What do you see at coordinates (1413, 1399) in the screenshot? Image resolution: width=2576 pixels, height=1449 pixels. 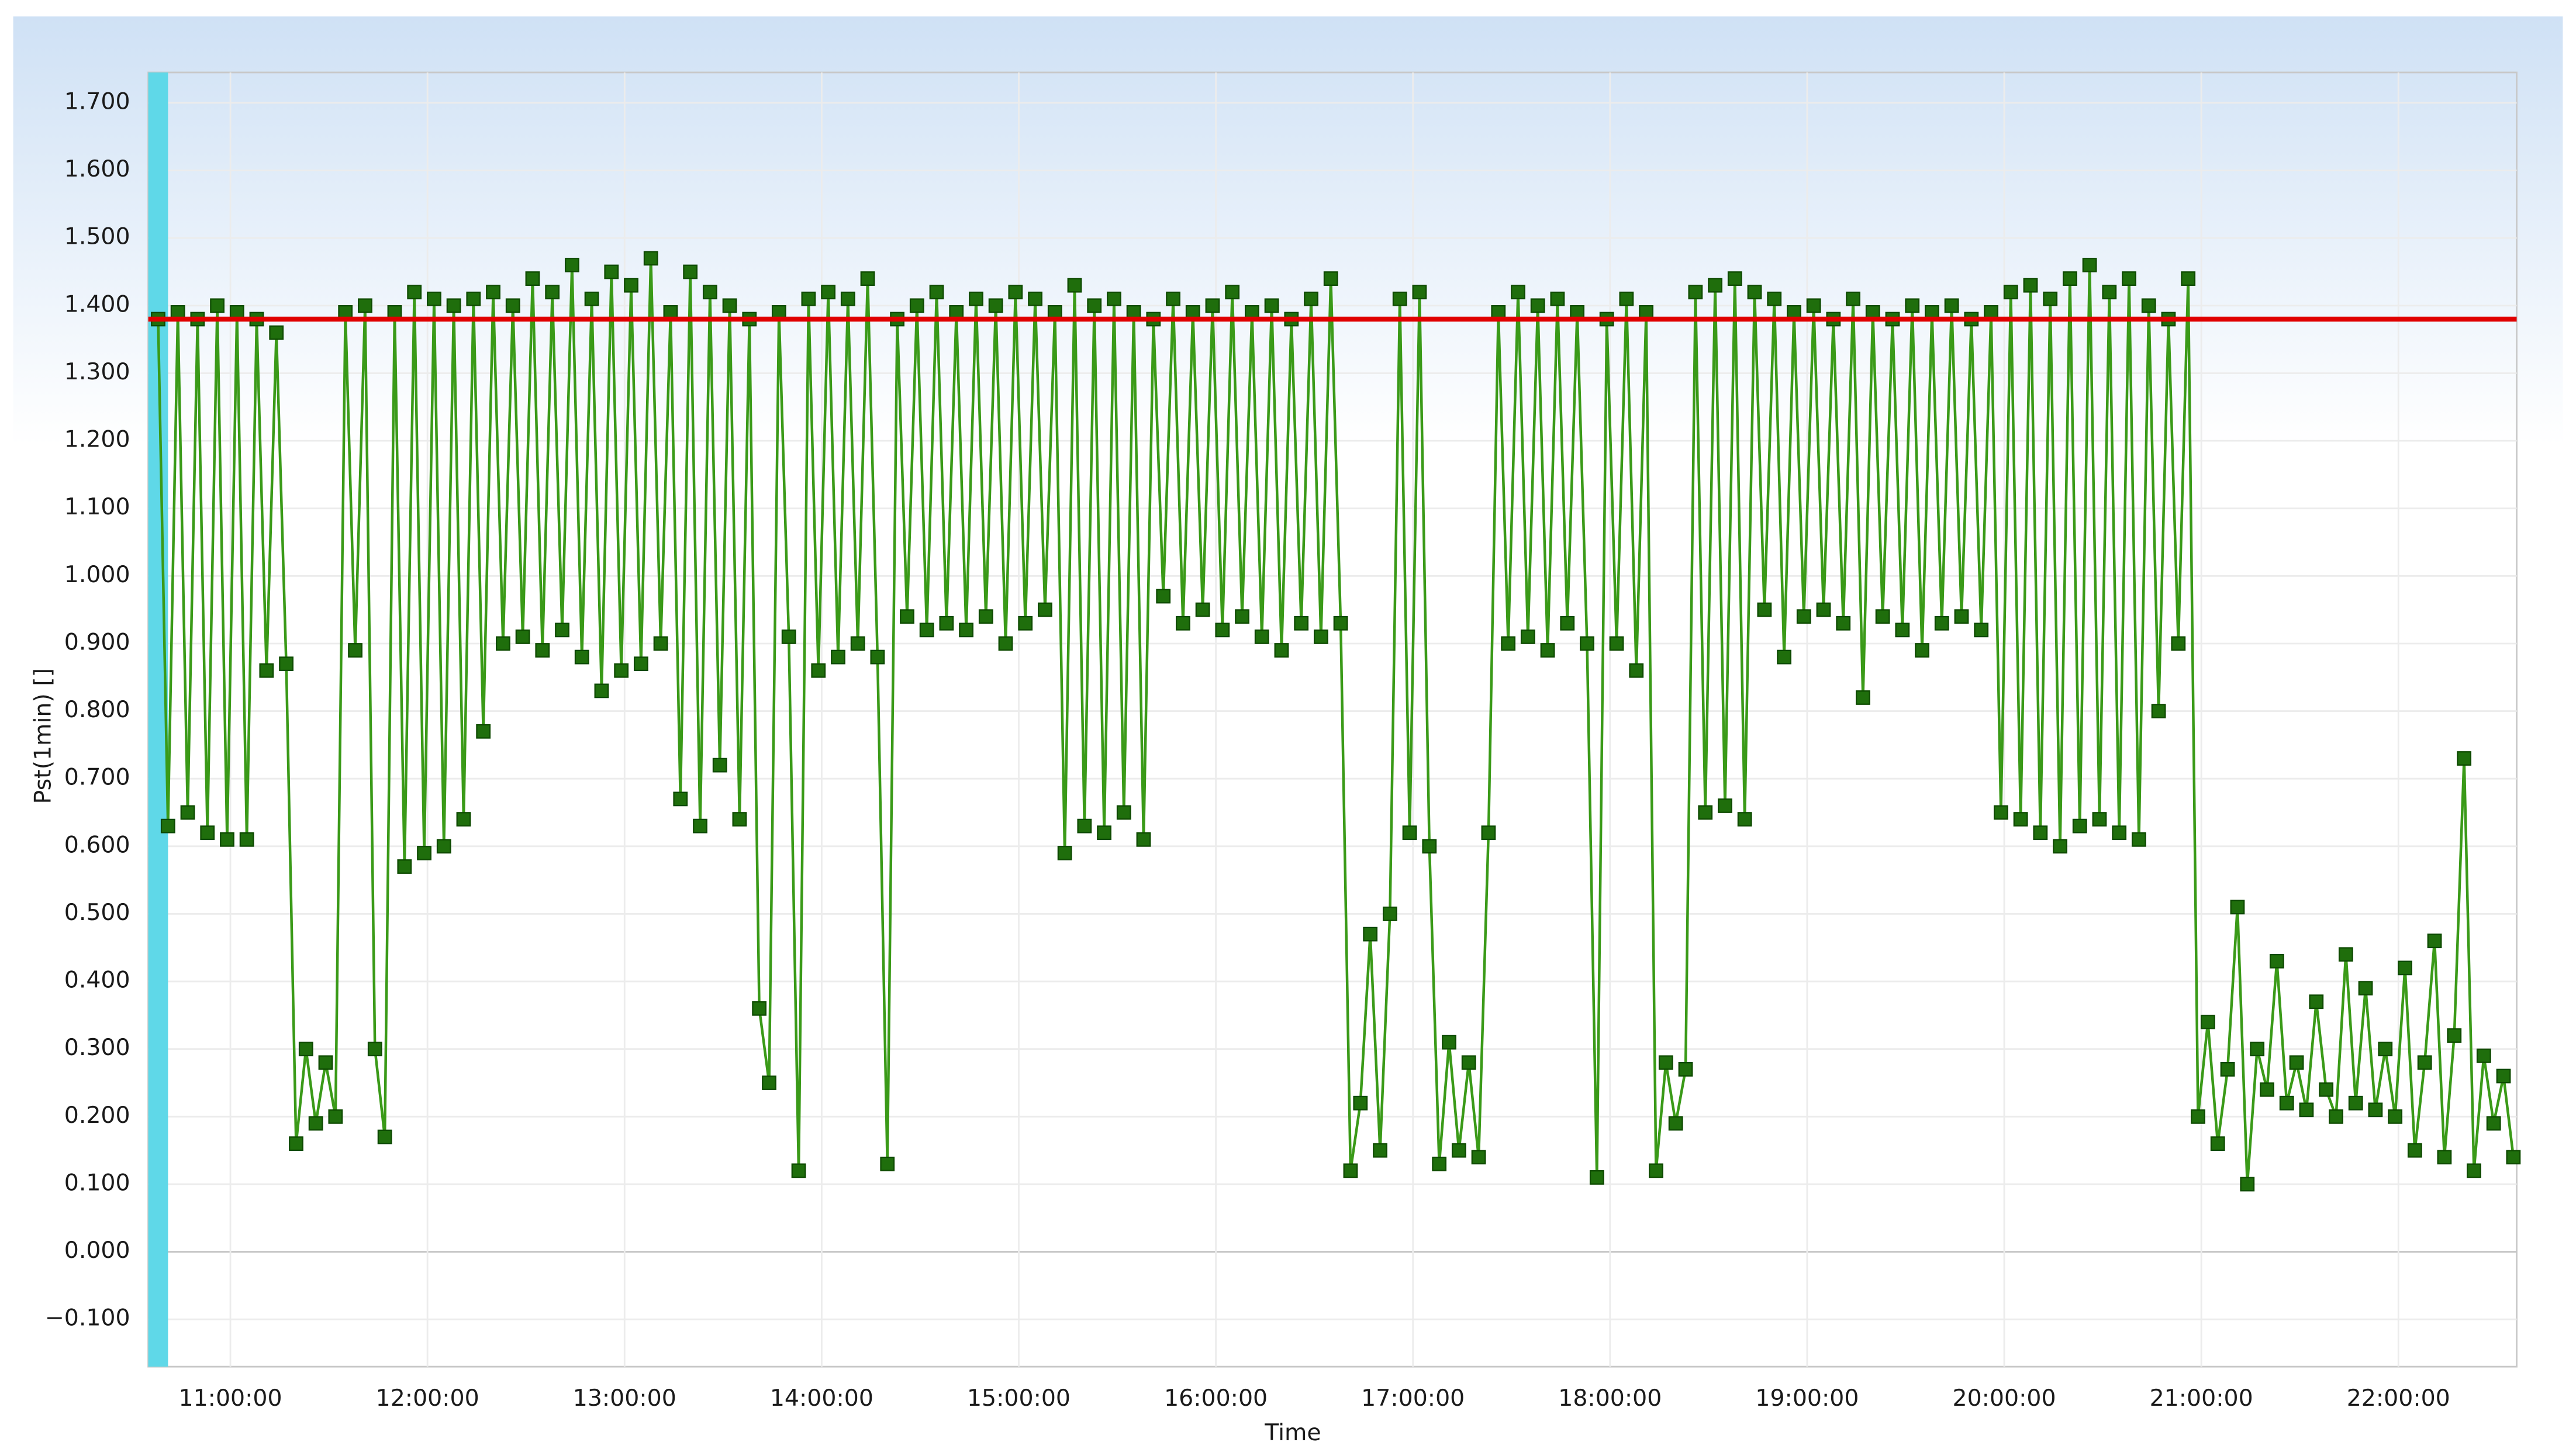 I see `x-tick-label: 17:00:00` at bounding box center [1413, 1399].